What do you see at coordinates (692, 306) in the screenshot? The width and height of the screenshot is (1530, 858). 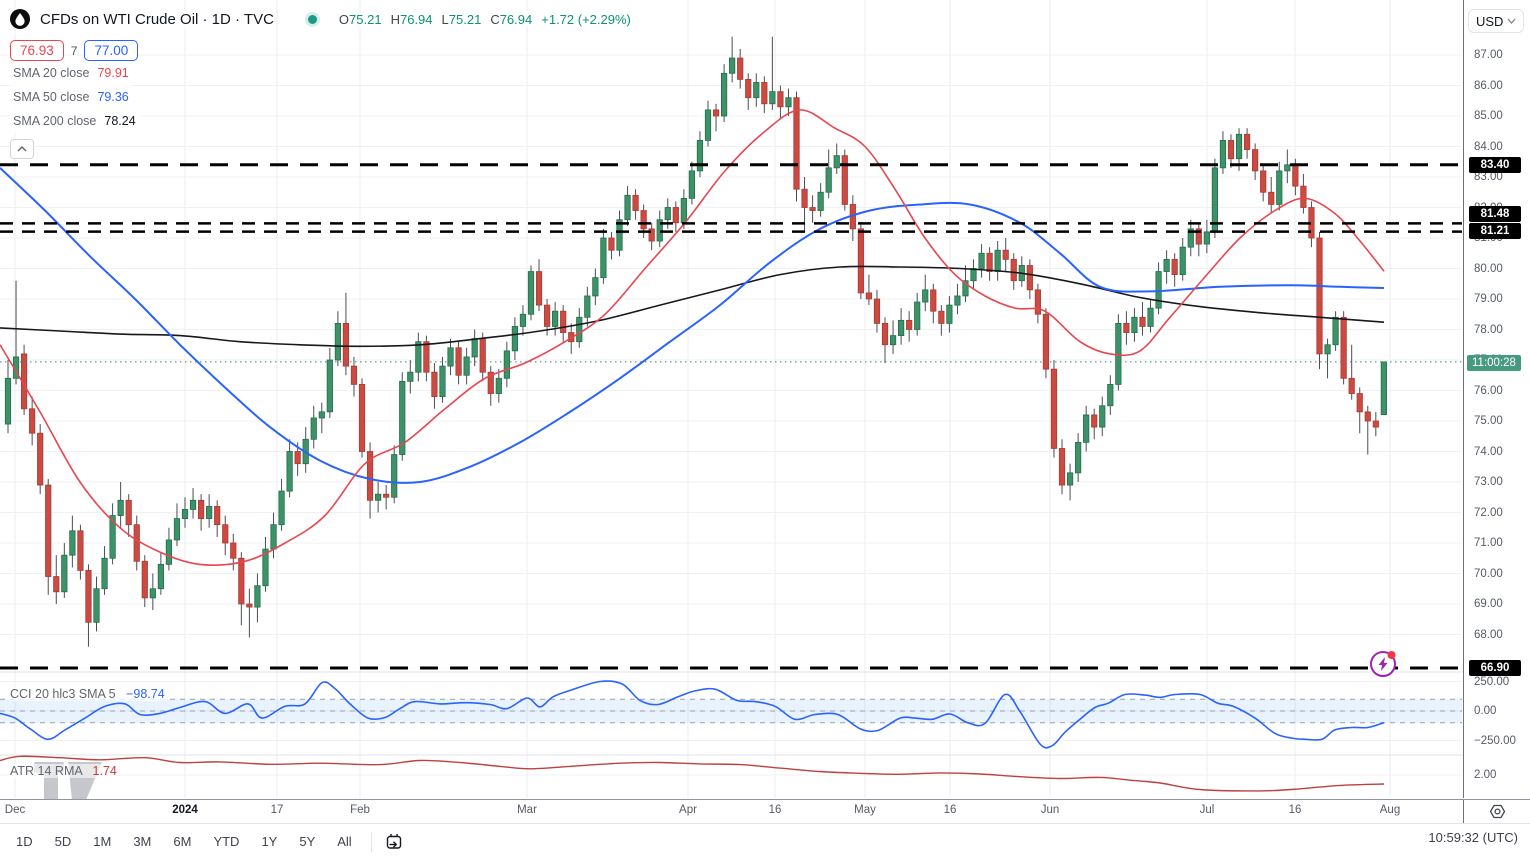 I see `sma200-line` at bounding box center [692, 306].